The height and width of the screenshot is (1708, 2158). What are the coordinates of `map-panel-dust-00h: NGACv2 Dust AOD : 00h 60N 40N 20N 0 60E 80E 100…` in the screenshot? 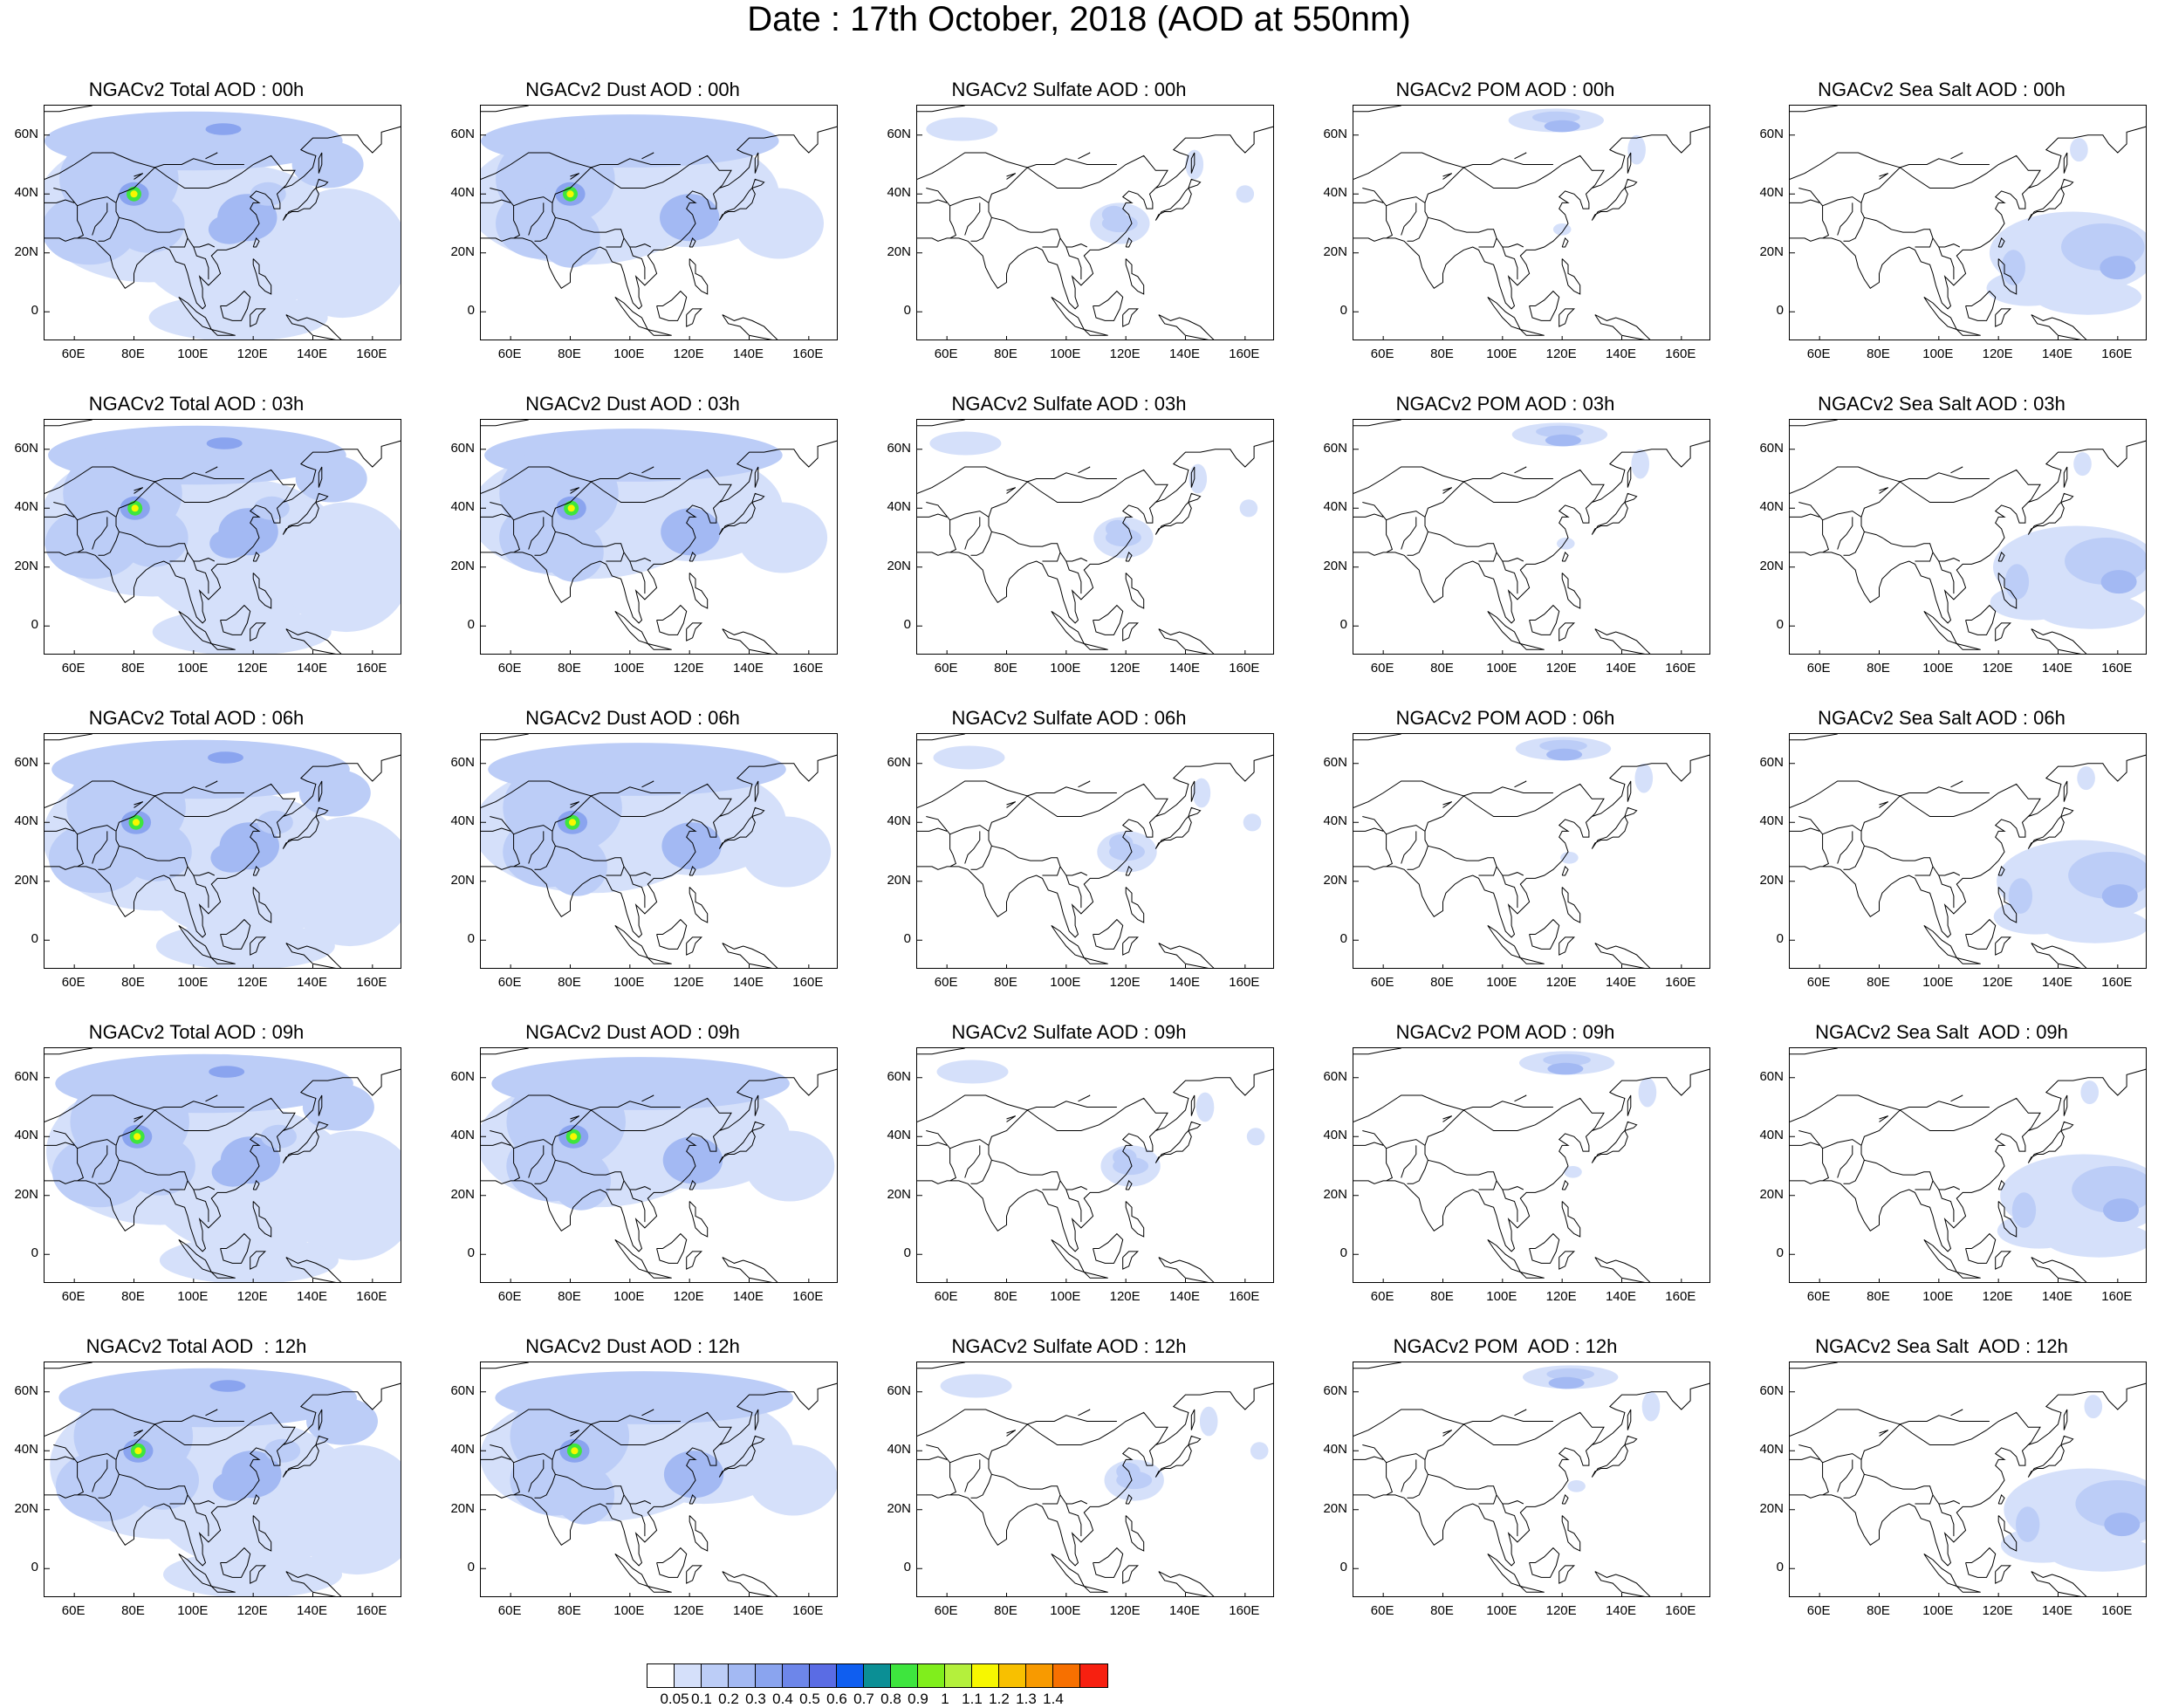 It's located at (637, 227).